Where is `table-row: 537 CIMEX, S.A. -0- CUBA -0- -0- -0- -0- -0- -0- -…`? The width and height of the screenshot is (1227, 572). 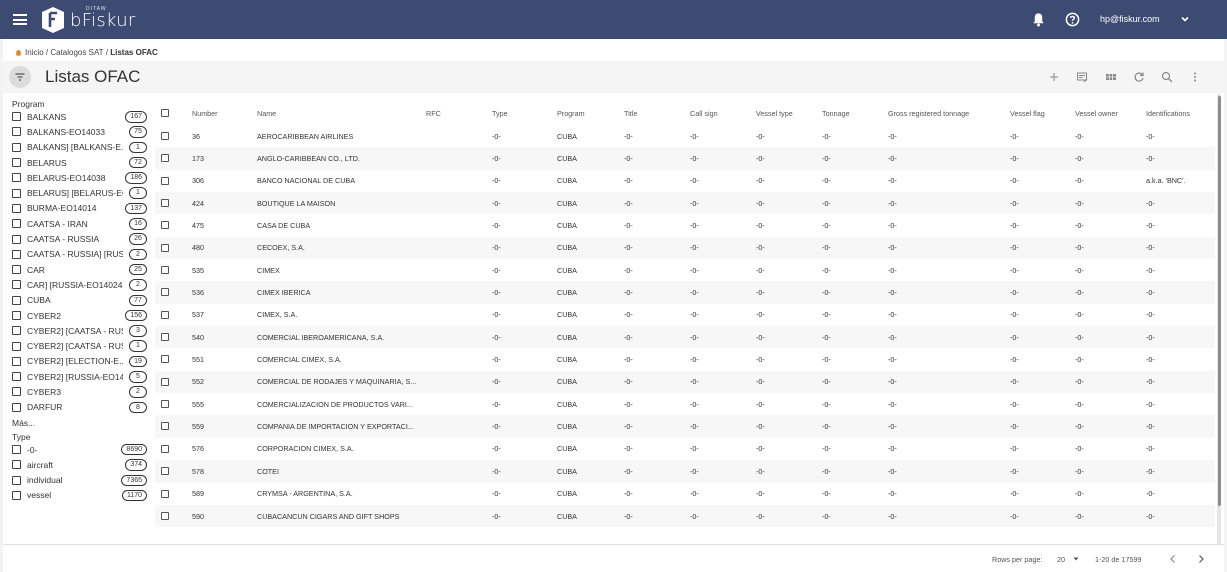
table-row: 537 CIMEX, S.A. -0- CUBA -0- -0- -0- -0- -0- -0- -… is located at coordinates (685, 315).